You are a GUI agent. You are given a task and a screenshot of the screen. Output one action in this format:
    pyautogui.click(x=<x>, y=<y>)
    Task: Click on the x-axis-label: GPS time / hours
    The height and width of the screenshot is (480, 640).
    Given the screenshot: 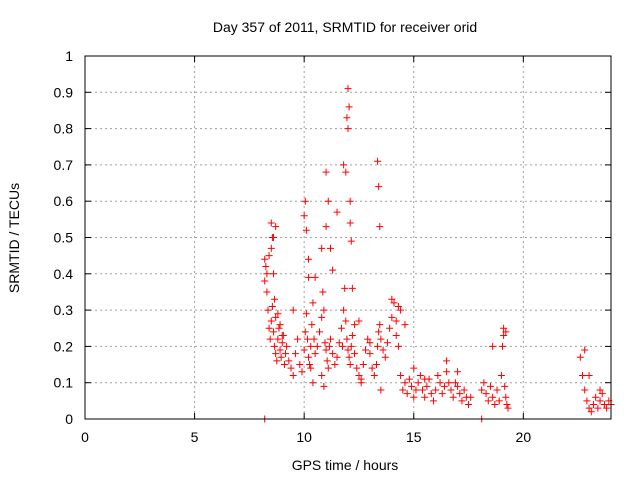 What is the action you would take?
    pyautogui.click(x=345, y=465)
    